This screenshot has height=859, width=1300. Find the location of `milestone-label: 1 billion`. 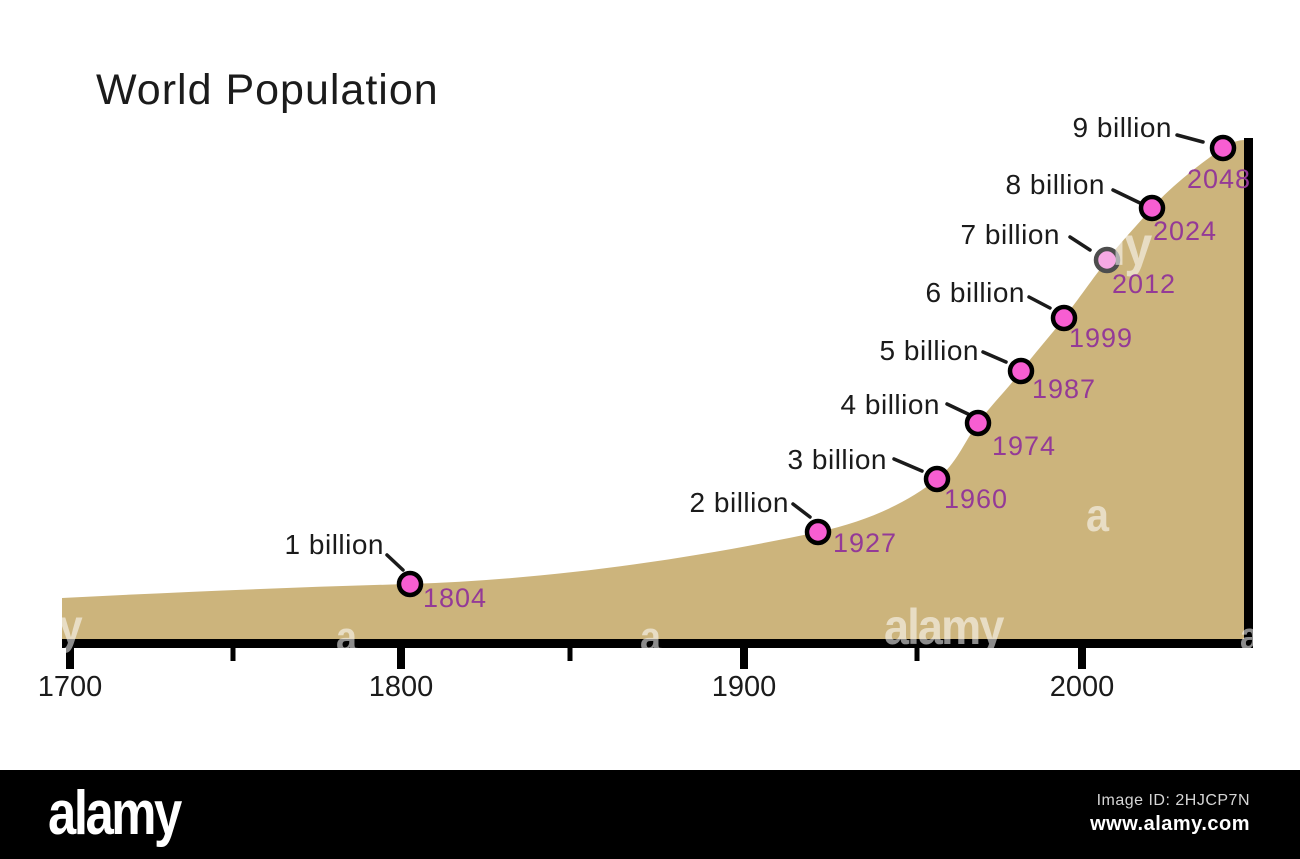

milestone-label: 1 billion is located at coordinates (334, 544).